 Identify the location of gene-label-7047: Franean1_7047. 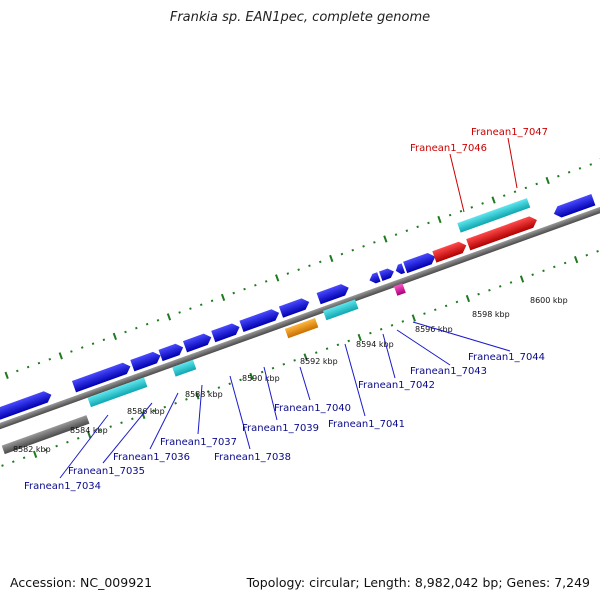
(509, 132).